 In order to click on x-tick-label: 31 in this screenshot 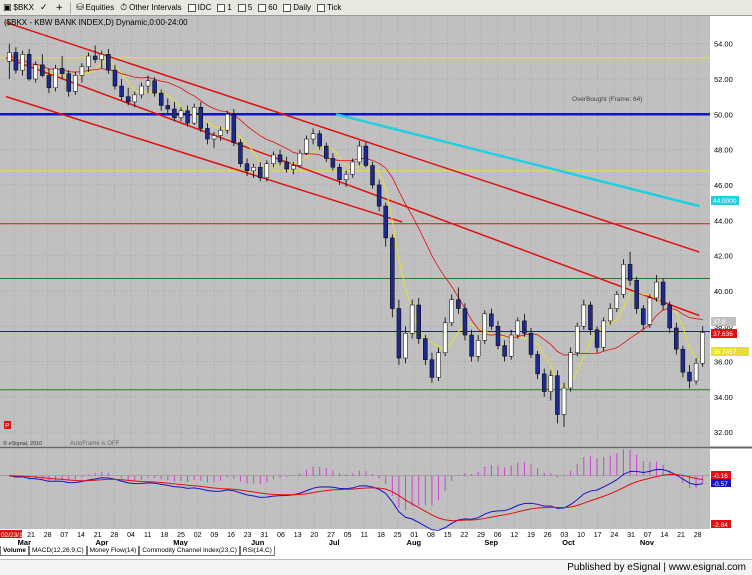, I will do `click(264, 535)`.